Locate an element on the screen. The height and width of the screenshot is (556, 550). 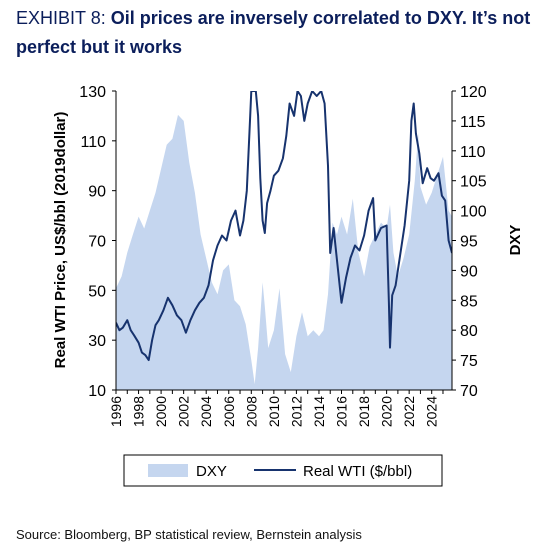
y-right-tick-label: 110 is located at coordinates (473, 152).